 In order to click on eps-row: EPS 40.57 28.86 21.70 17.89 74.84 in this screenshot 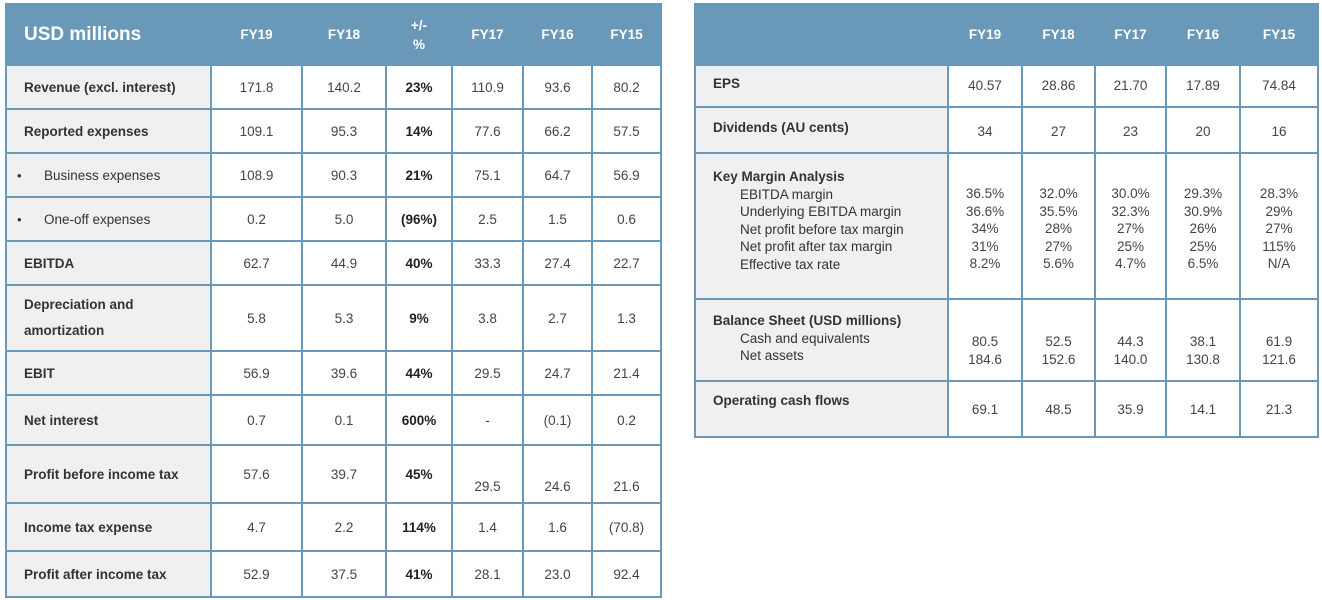, I will do `click(1006, 86)`.